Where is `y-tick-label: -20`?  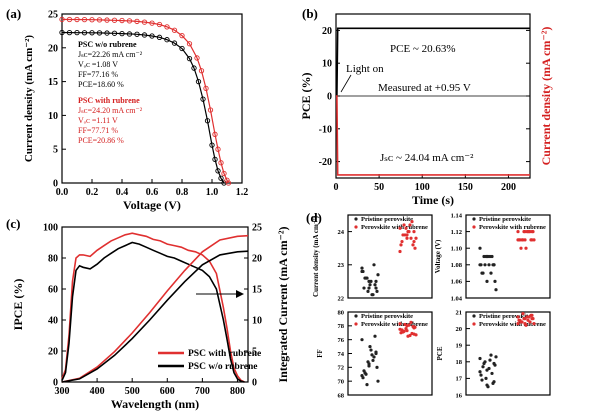
y-tick-label: -20 is located at coordinates (325, 162).